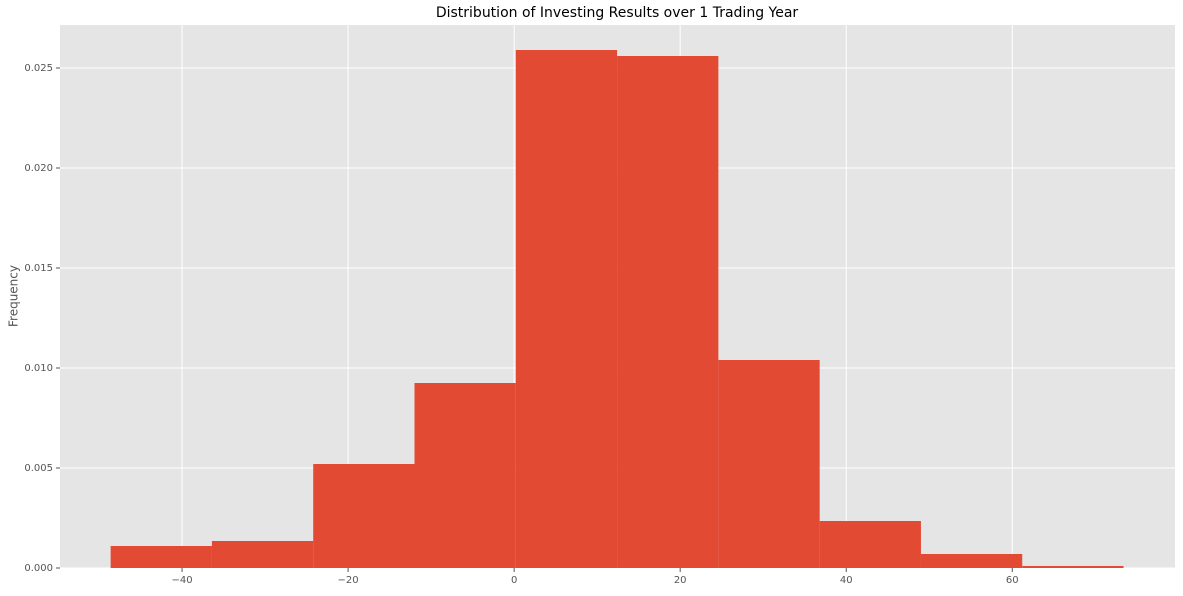  Describe the element at coordinates (14, 296) in the screenshot. I see `y-axis-label: Frequency` at that location.